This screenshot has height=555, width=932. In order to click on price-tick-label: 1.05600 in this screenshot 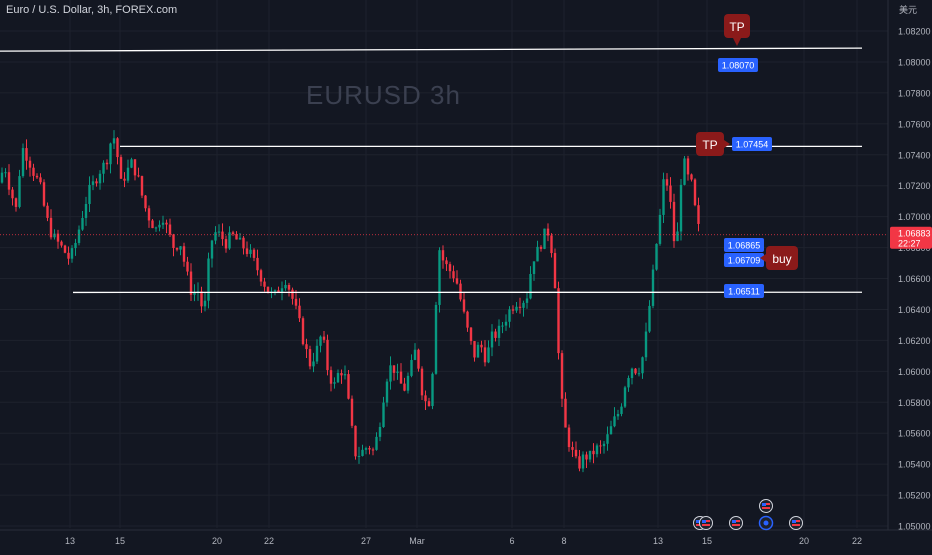, I will do `click(914, 434)`.